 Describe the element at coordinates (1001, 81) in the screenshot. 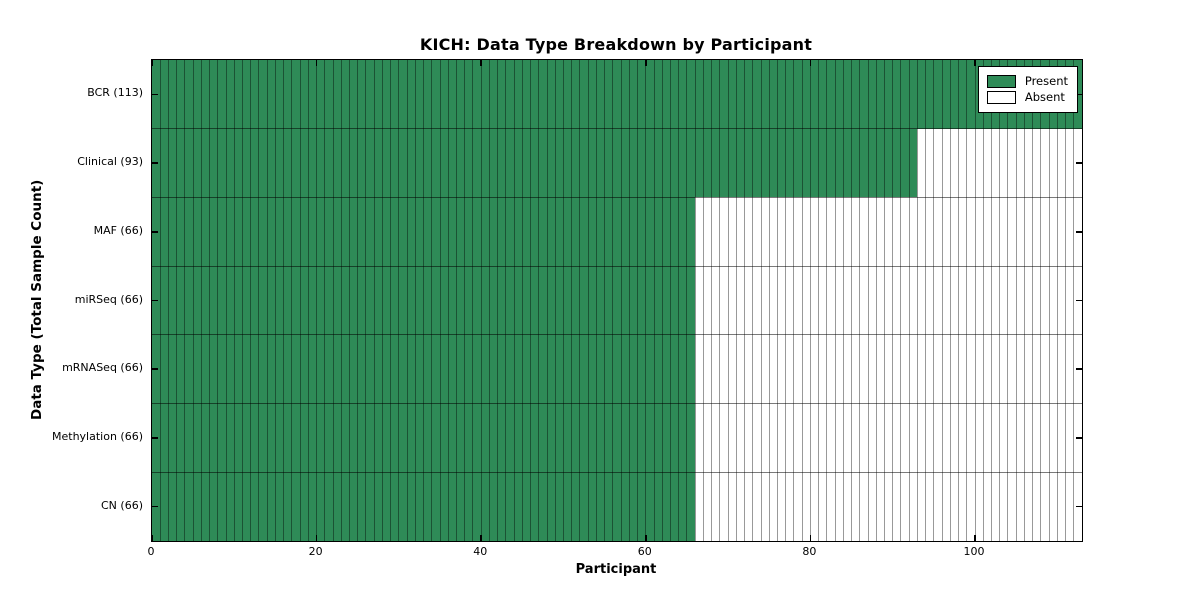

I see `legend-swatch-present` at that location.